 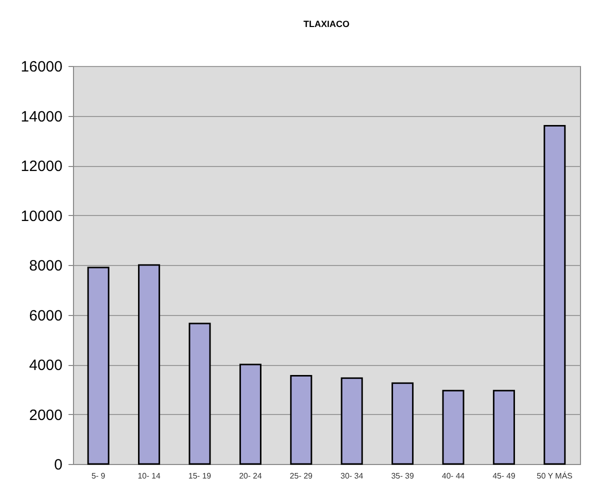 What do you see at coordinates (327, 24) in the screenshot?
I see `chart-title: TLAXIACO` at bounding box center [327, 24].